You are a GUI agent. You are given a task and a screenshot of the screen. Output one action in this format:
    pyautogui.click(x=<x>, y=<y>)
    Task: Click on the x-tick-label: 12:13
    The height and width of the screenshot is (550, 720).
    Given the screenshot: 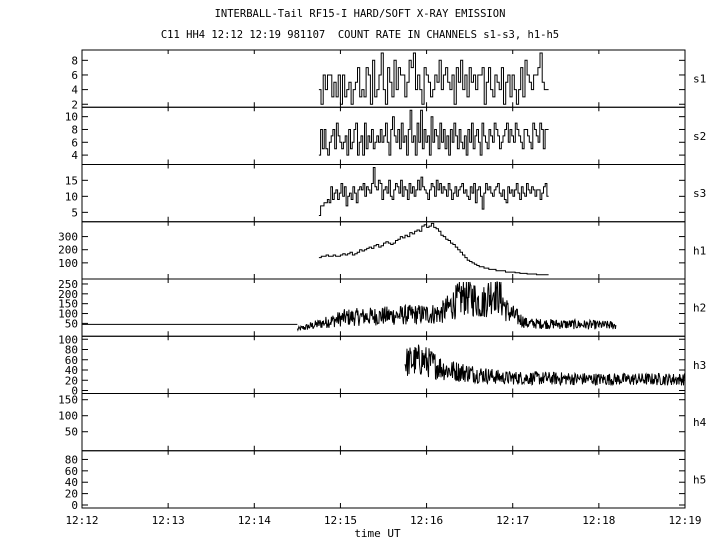 What is the action you would take?
    pyautogui.click(x=168, y=520)
    